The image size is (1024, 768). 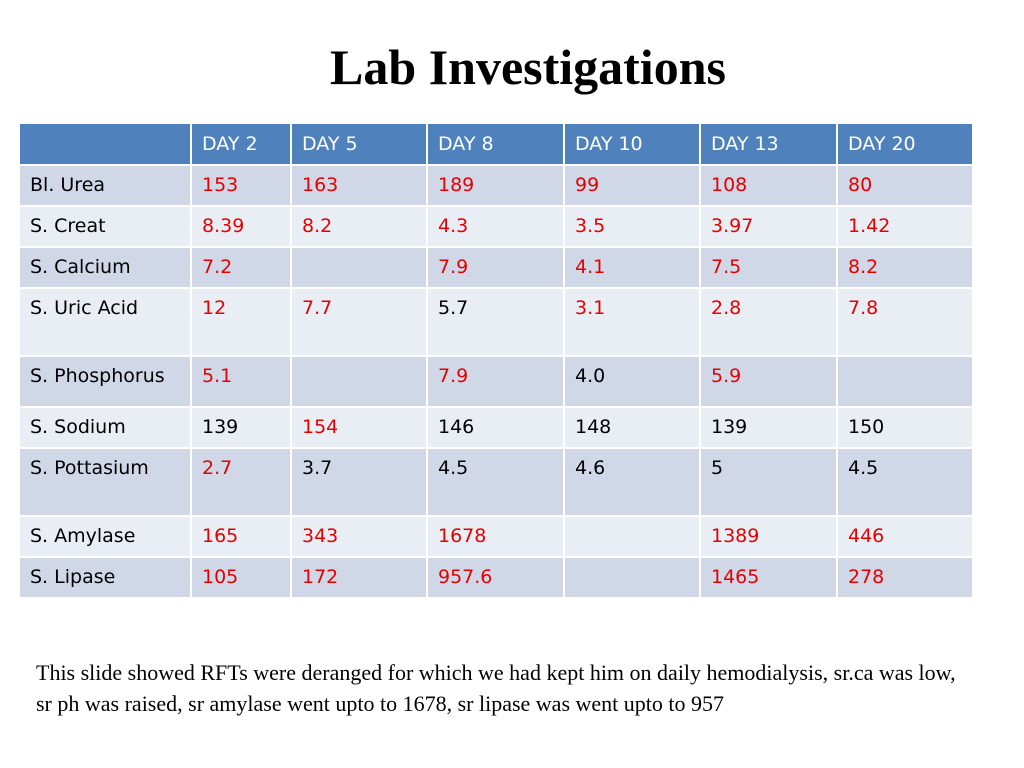 I want to click on parameter-label: S. Lipase, so click(x=105, y=577).